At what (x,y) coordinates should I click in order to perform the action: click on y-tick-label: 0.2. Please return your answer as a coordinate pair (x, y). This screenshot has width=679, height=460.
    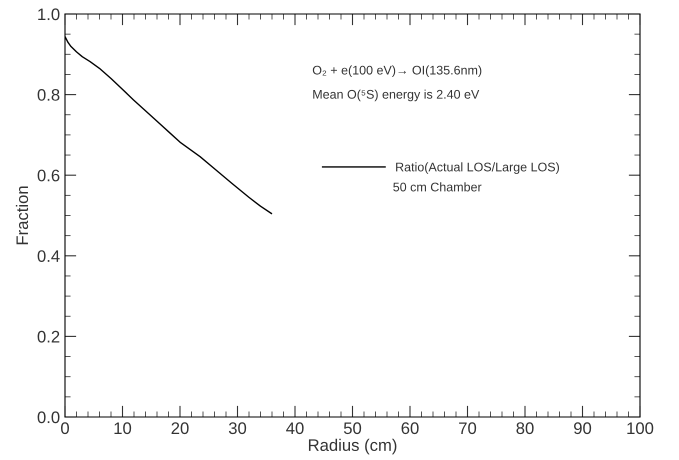
    Looking at the image, I should click on (49, 336).